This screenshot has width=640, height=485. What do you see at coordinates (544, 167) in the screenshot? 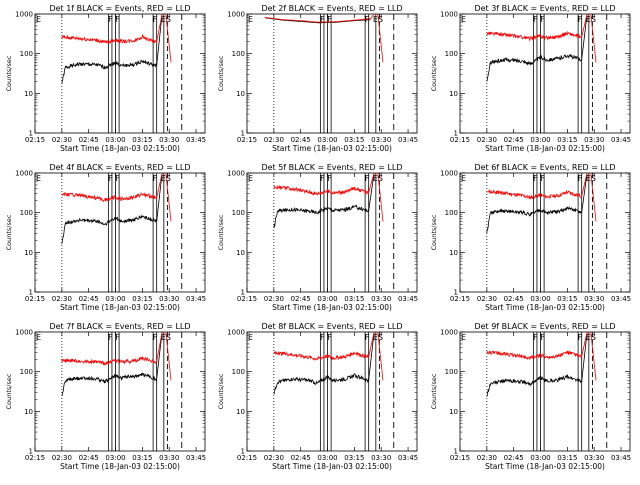
I see `panel-title: Det 6f BLACK = Events, RED = LLD` at bounding box center [544, 167].